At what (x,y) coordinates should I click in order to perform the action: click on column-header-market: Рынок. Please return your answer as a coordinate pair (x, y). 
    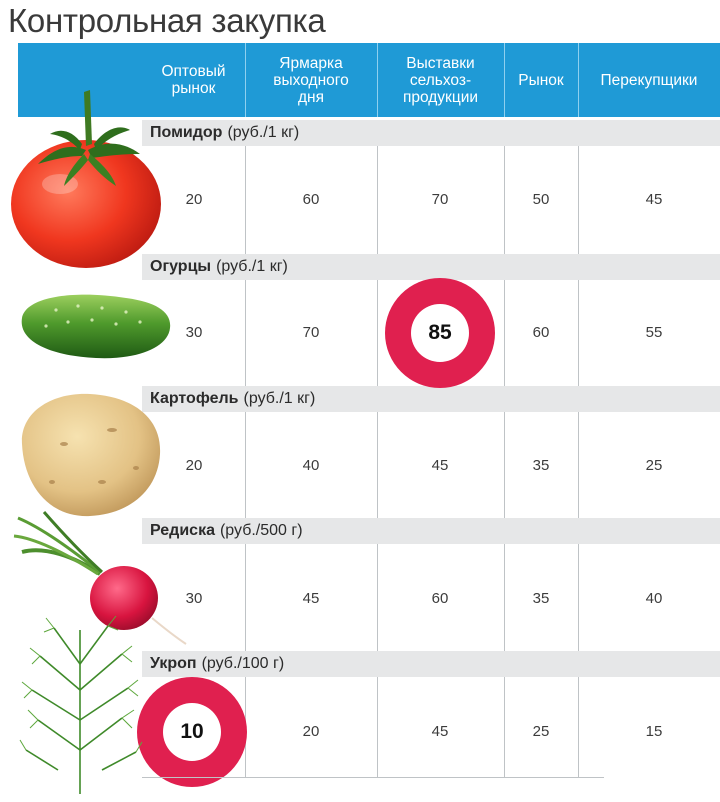
    Looking at the image, I should click on (541, 80).